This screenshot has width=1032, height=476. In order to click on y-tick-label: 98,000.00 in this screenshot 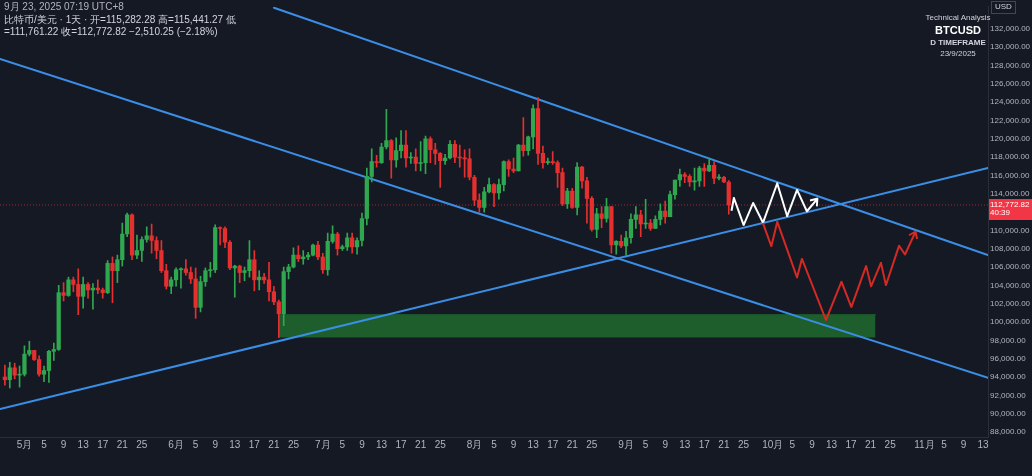, I will do `click(1008, 340)`.